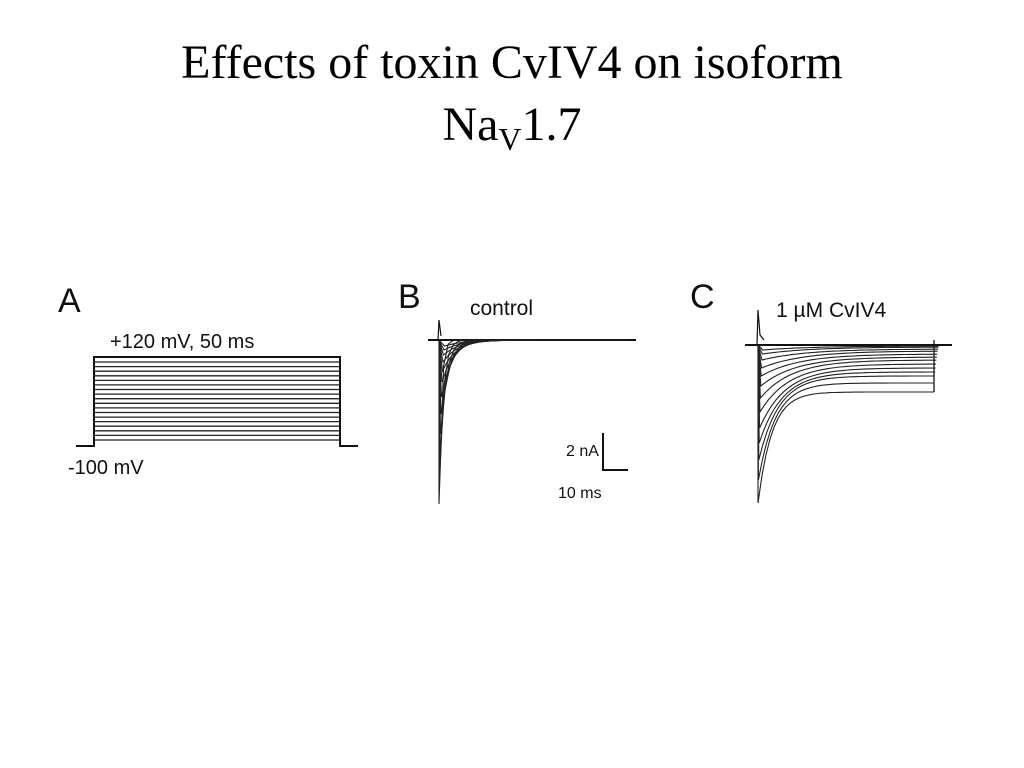 Image resolution: width=1024 pixels, height=768 pixels. I want to click on pulse-protocol-outline, so click(217, 401).